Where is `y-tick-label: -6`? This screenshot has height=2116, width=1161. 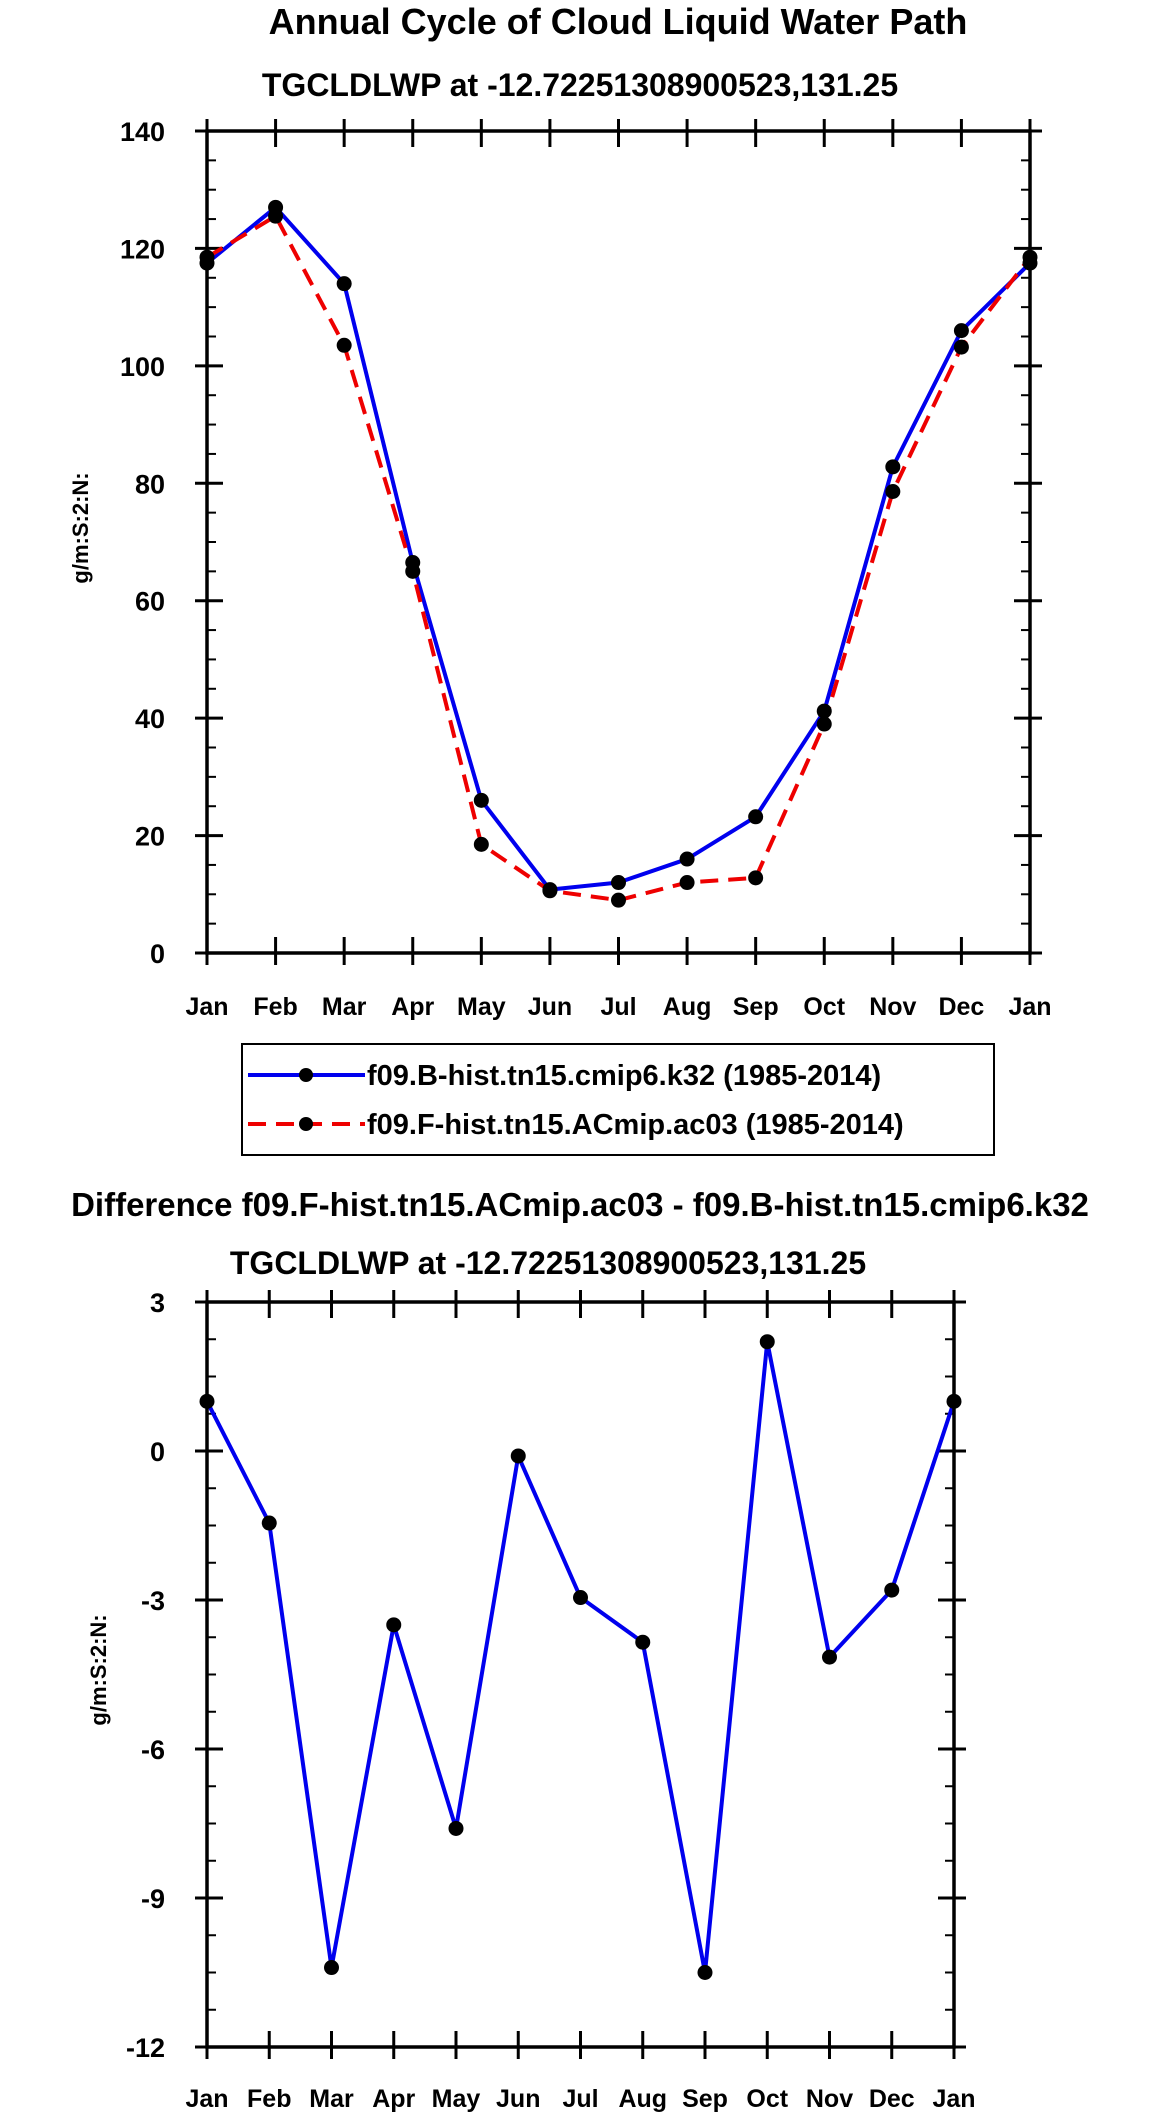
y-tick-label: -6 is located at coordinates (153, 1750).